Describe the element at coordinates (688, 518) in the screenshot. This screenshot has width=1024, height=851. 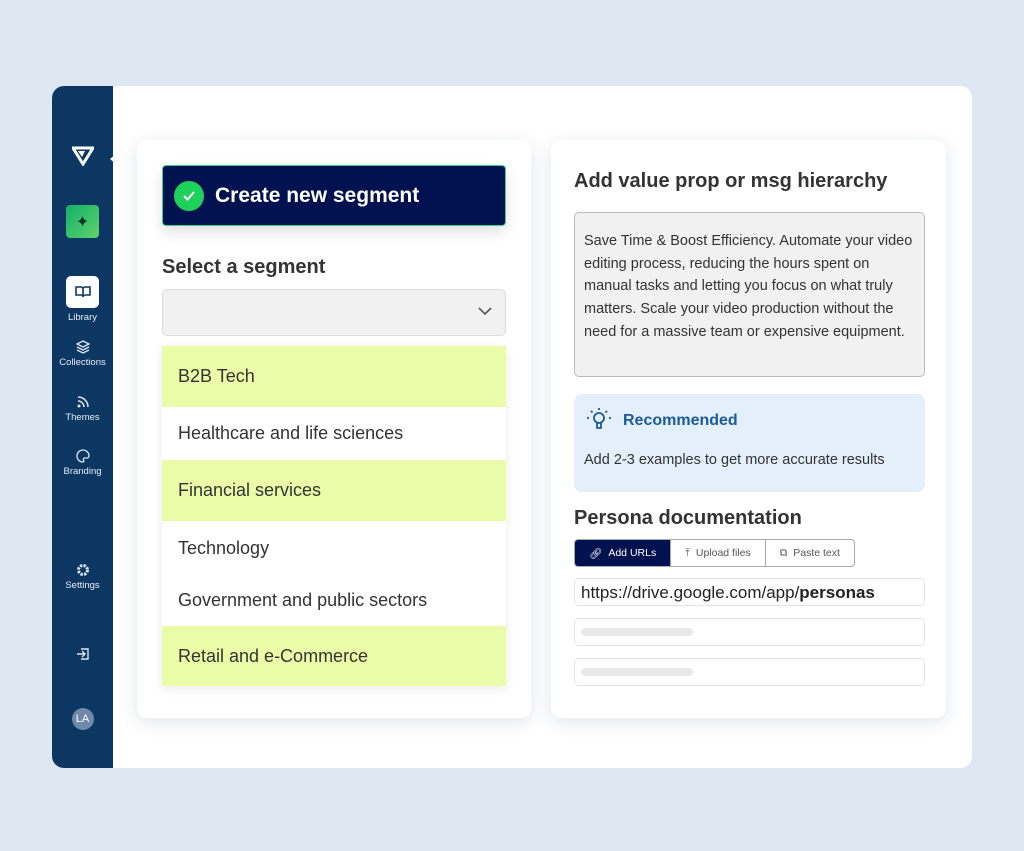
I see `persona-title: Persona documentation` at that location.